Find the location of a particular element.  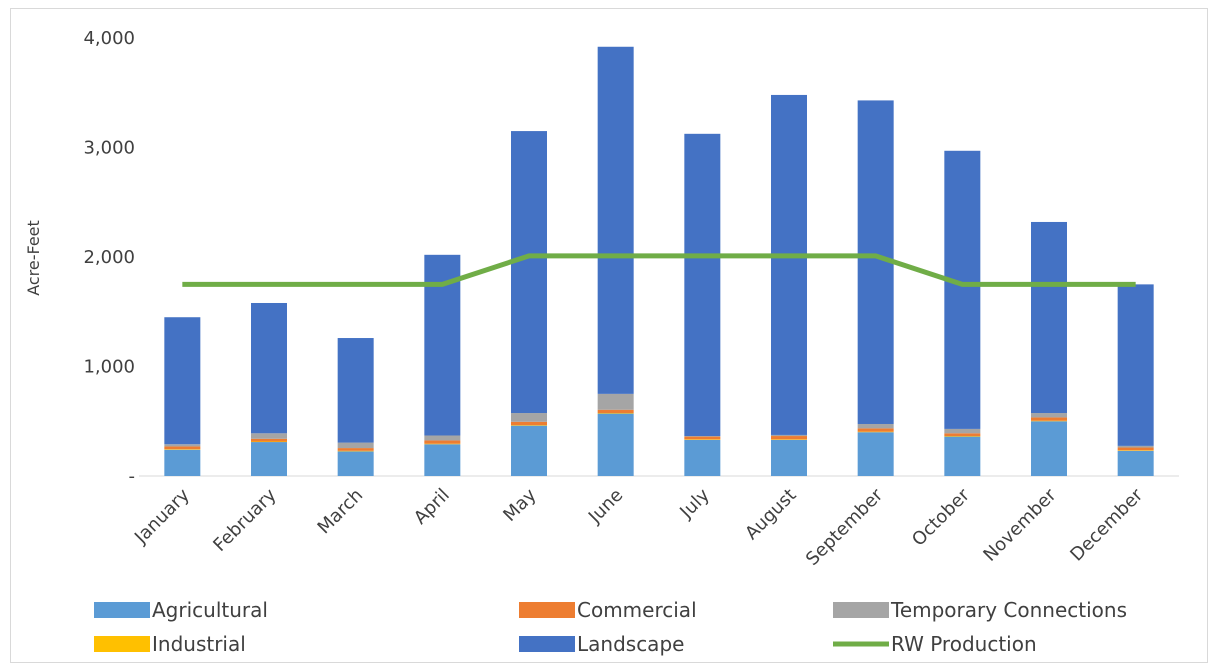

x-tick-label: April is located at coordinates (432, 507).